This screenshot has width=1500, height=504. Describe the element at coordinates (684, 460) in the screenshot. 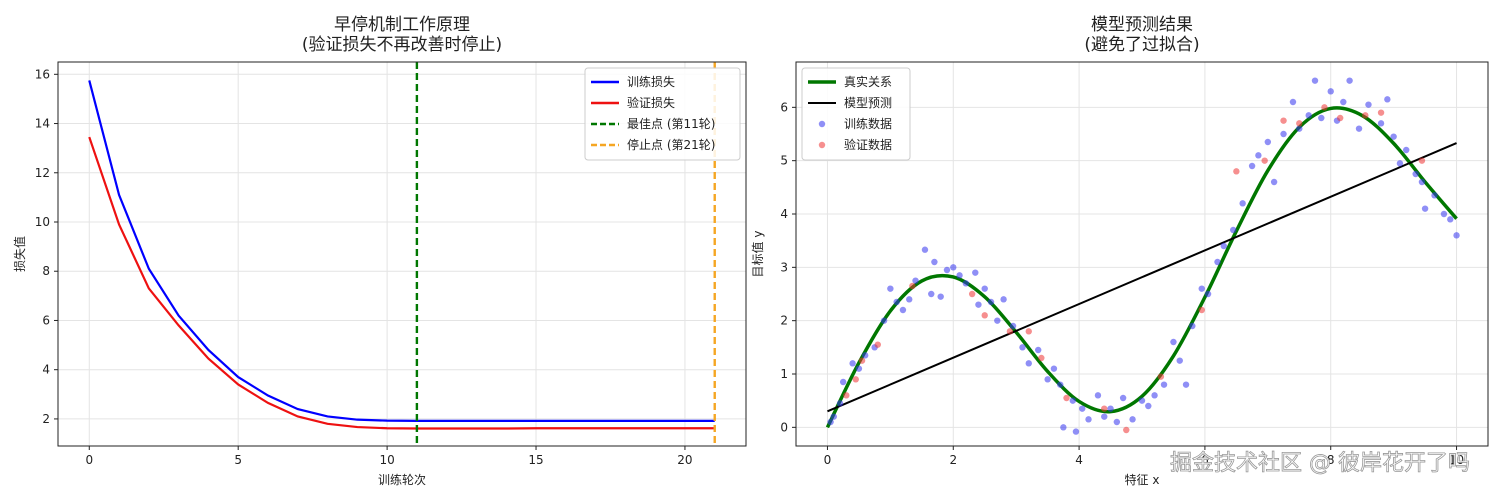

I see `x-tick-label: 20` at that location.